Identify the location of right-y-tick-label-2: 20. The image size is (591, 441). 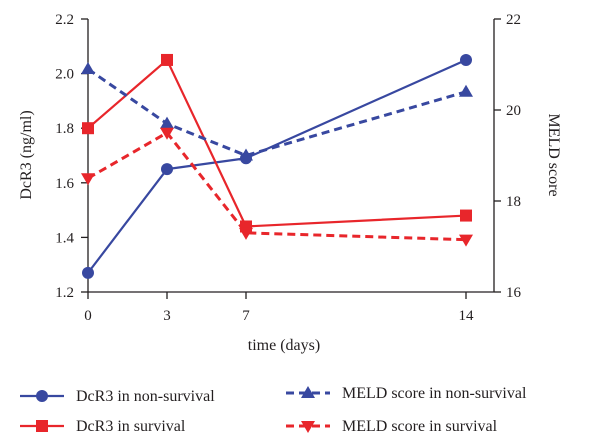
(513, 111).